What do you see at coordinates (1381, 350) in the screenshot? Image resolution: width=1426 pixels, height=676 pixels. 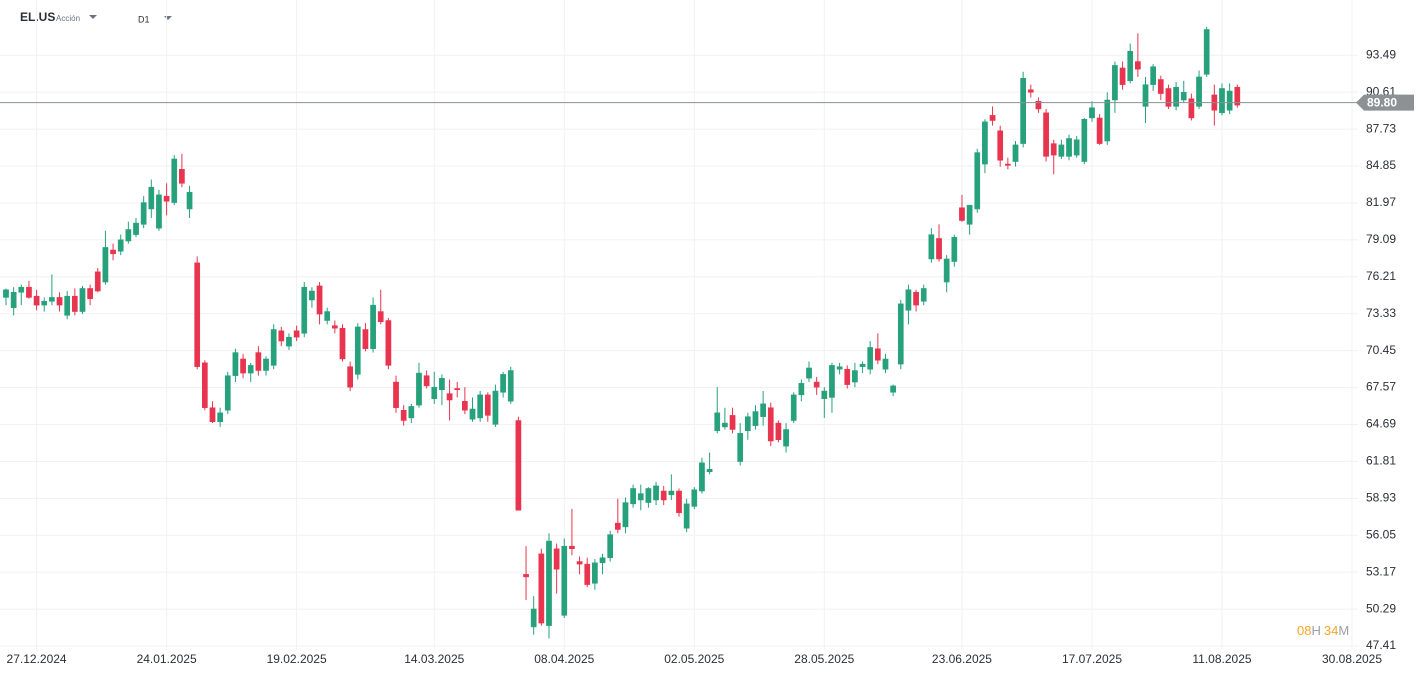 I see `y-tick-label: 70.45` at bounding box center [1381, 350].